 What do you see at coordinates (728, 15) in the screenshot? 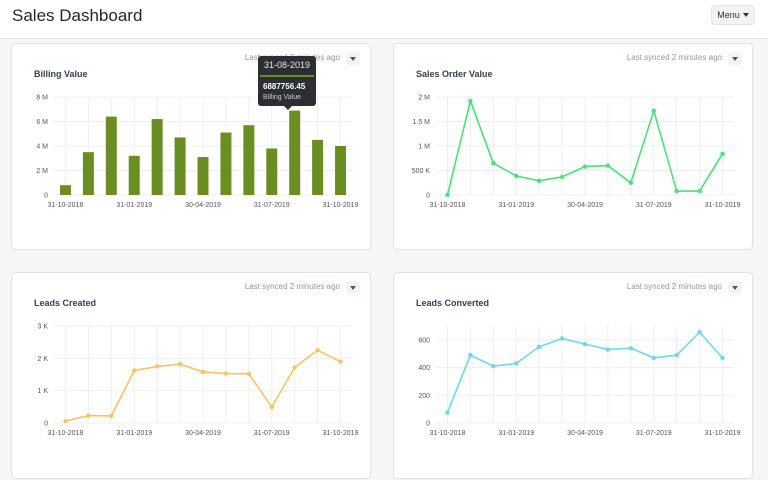
I see `menu-button-label: Menu` at bounding box center [728, 15].